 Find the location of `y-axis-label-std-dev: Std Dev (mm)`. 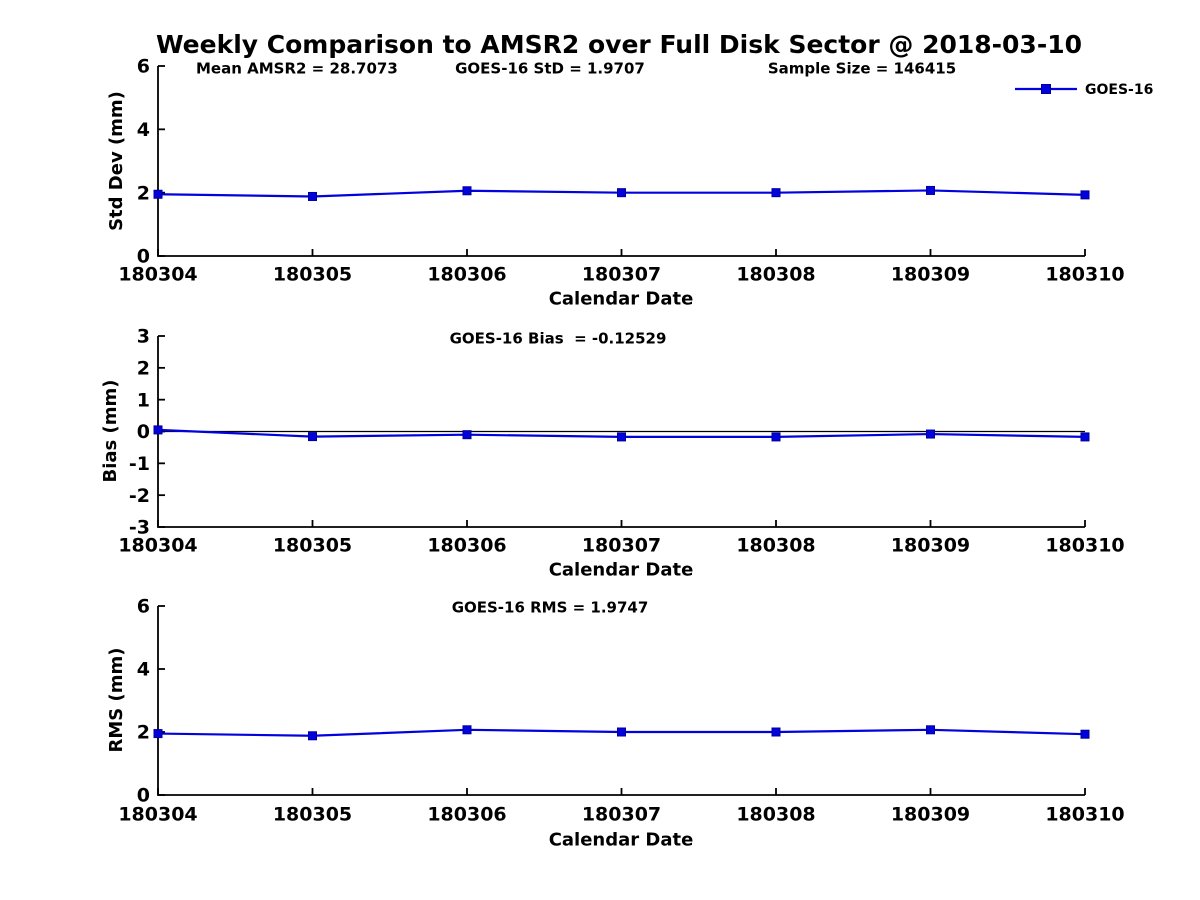

y-axis-label-std-dev: Std Dev (mm) is located at coordinates (116, 161).